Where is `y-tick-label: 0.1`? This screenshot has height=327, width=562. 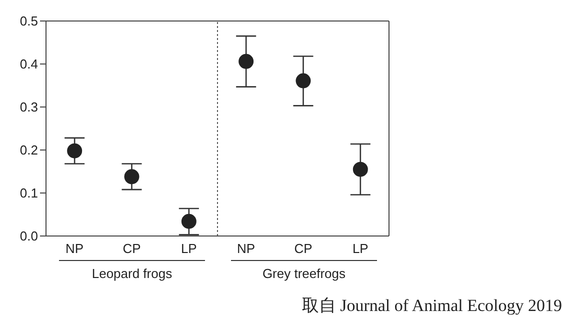 y-tick-label: 0.1 is located at coordinates (29, 193).